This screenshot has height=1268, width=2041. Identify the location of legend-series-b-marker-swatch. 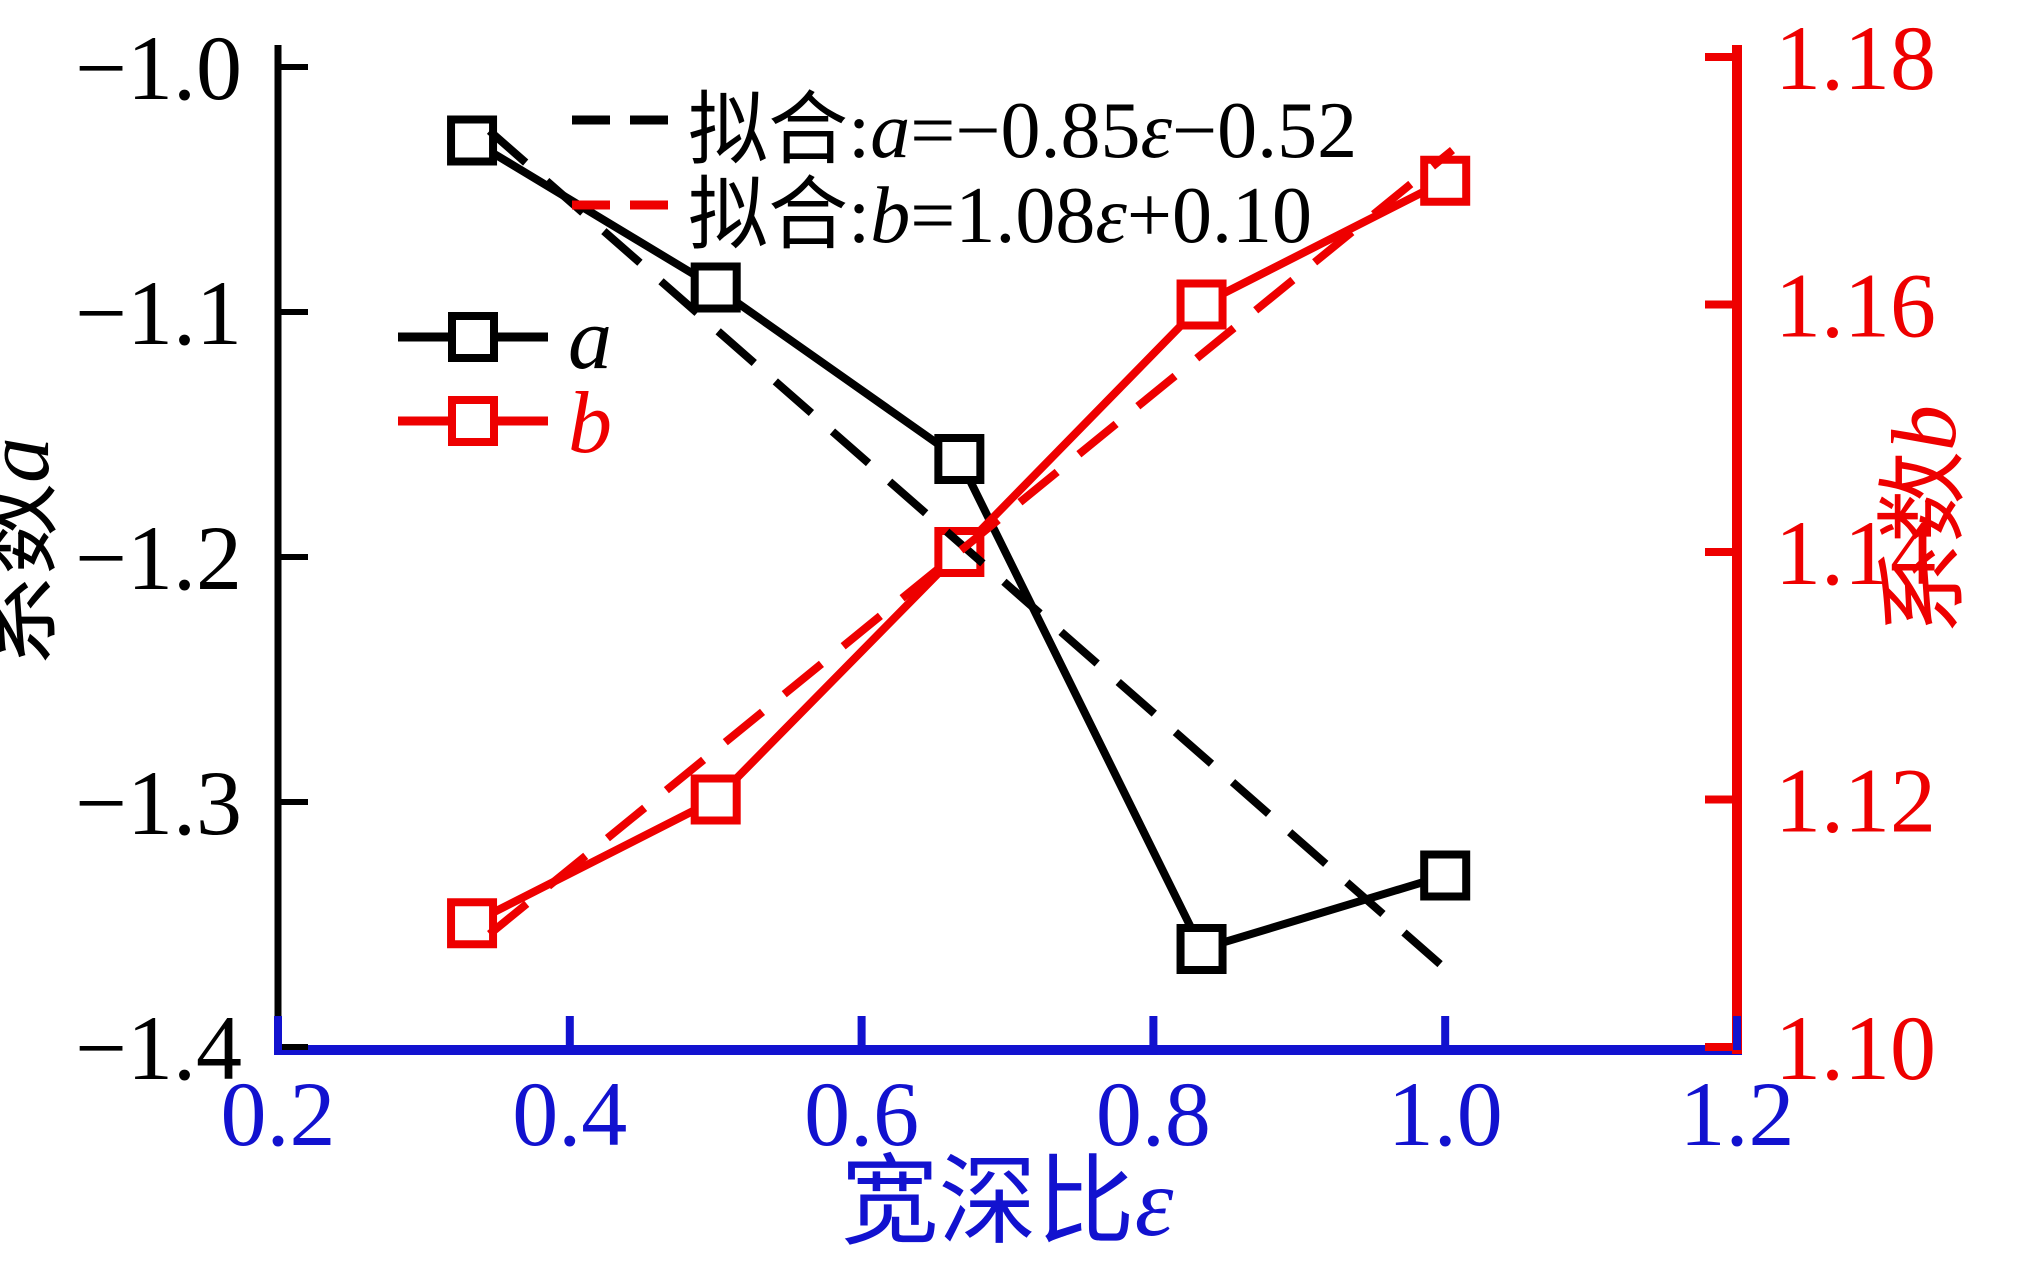
(473, 421).